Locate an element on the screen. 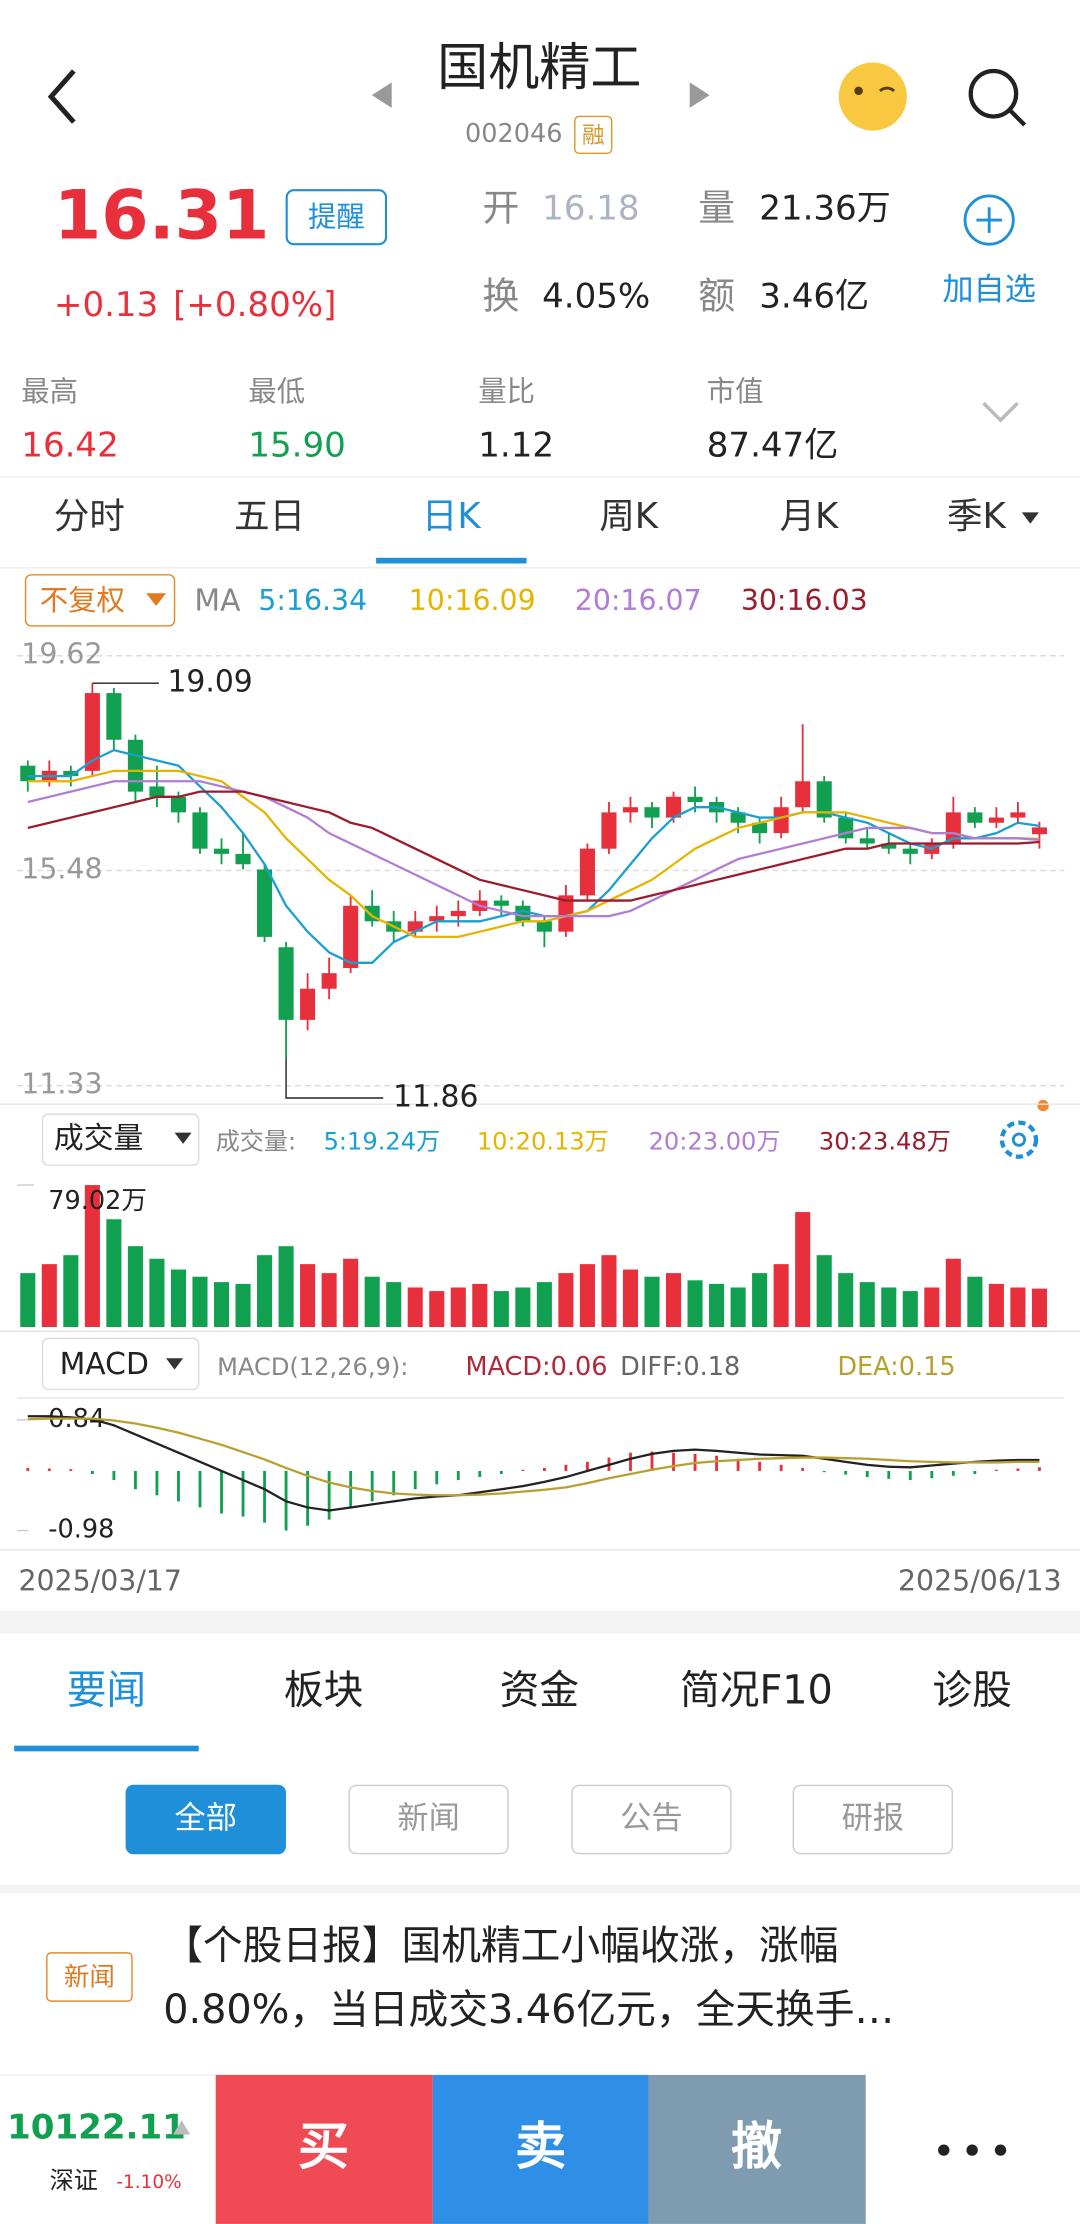  cancel-button is located at coordinates (757, 2149).